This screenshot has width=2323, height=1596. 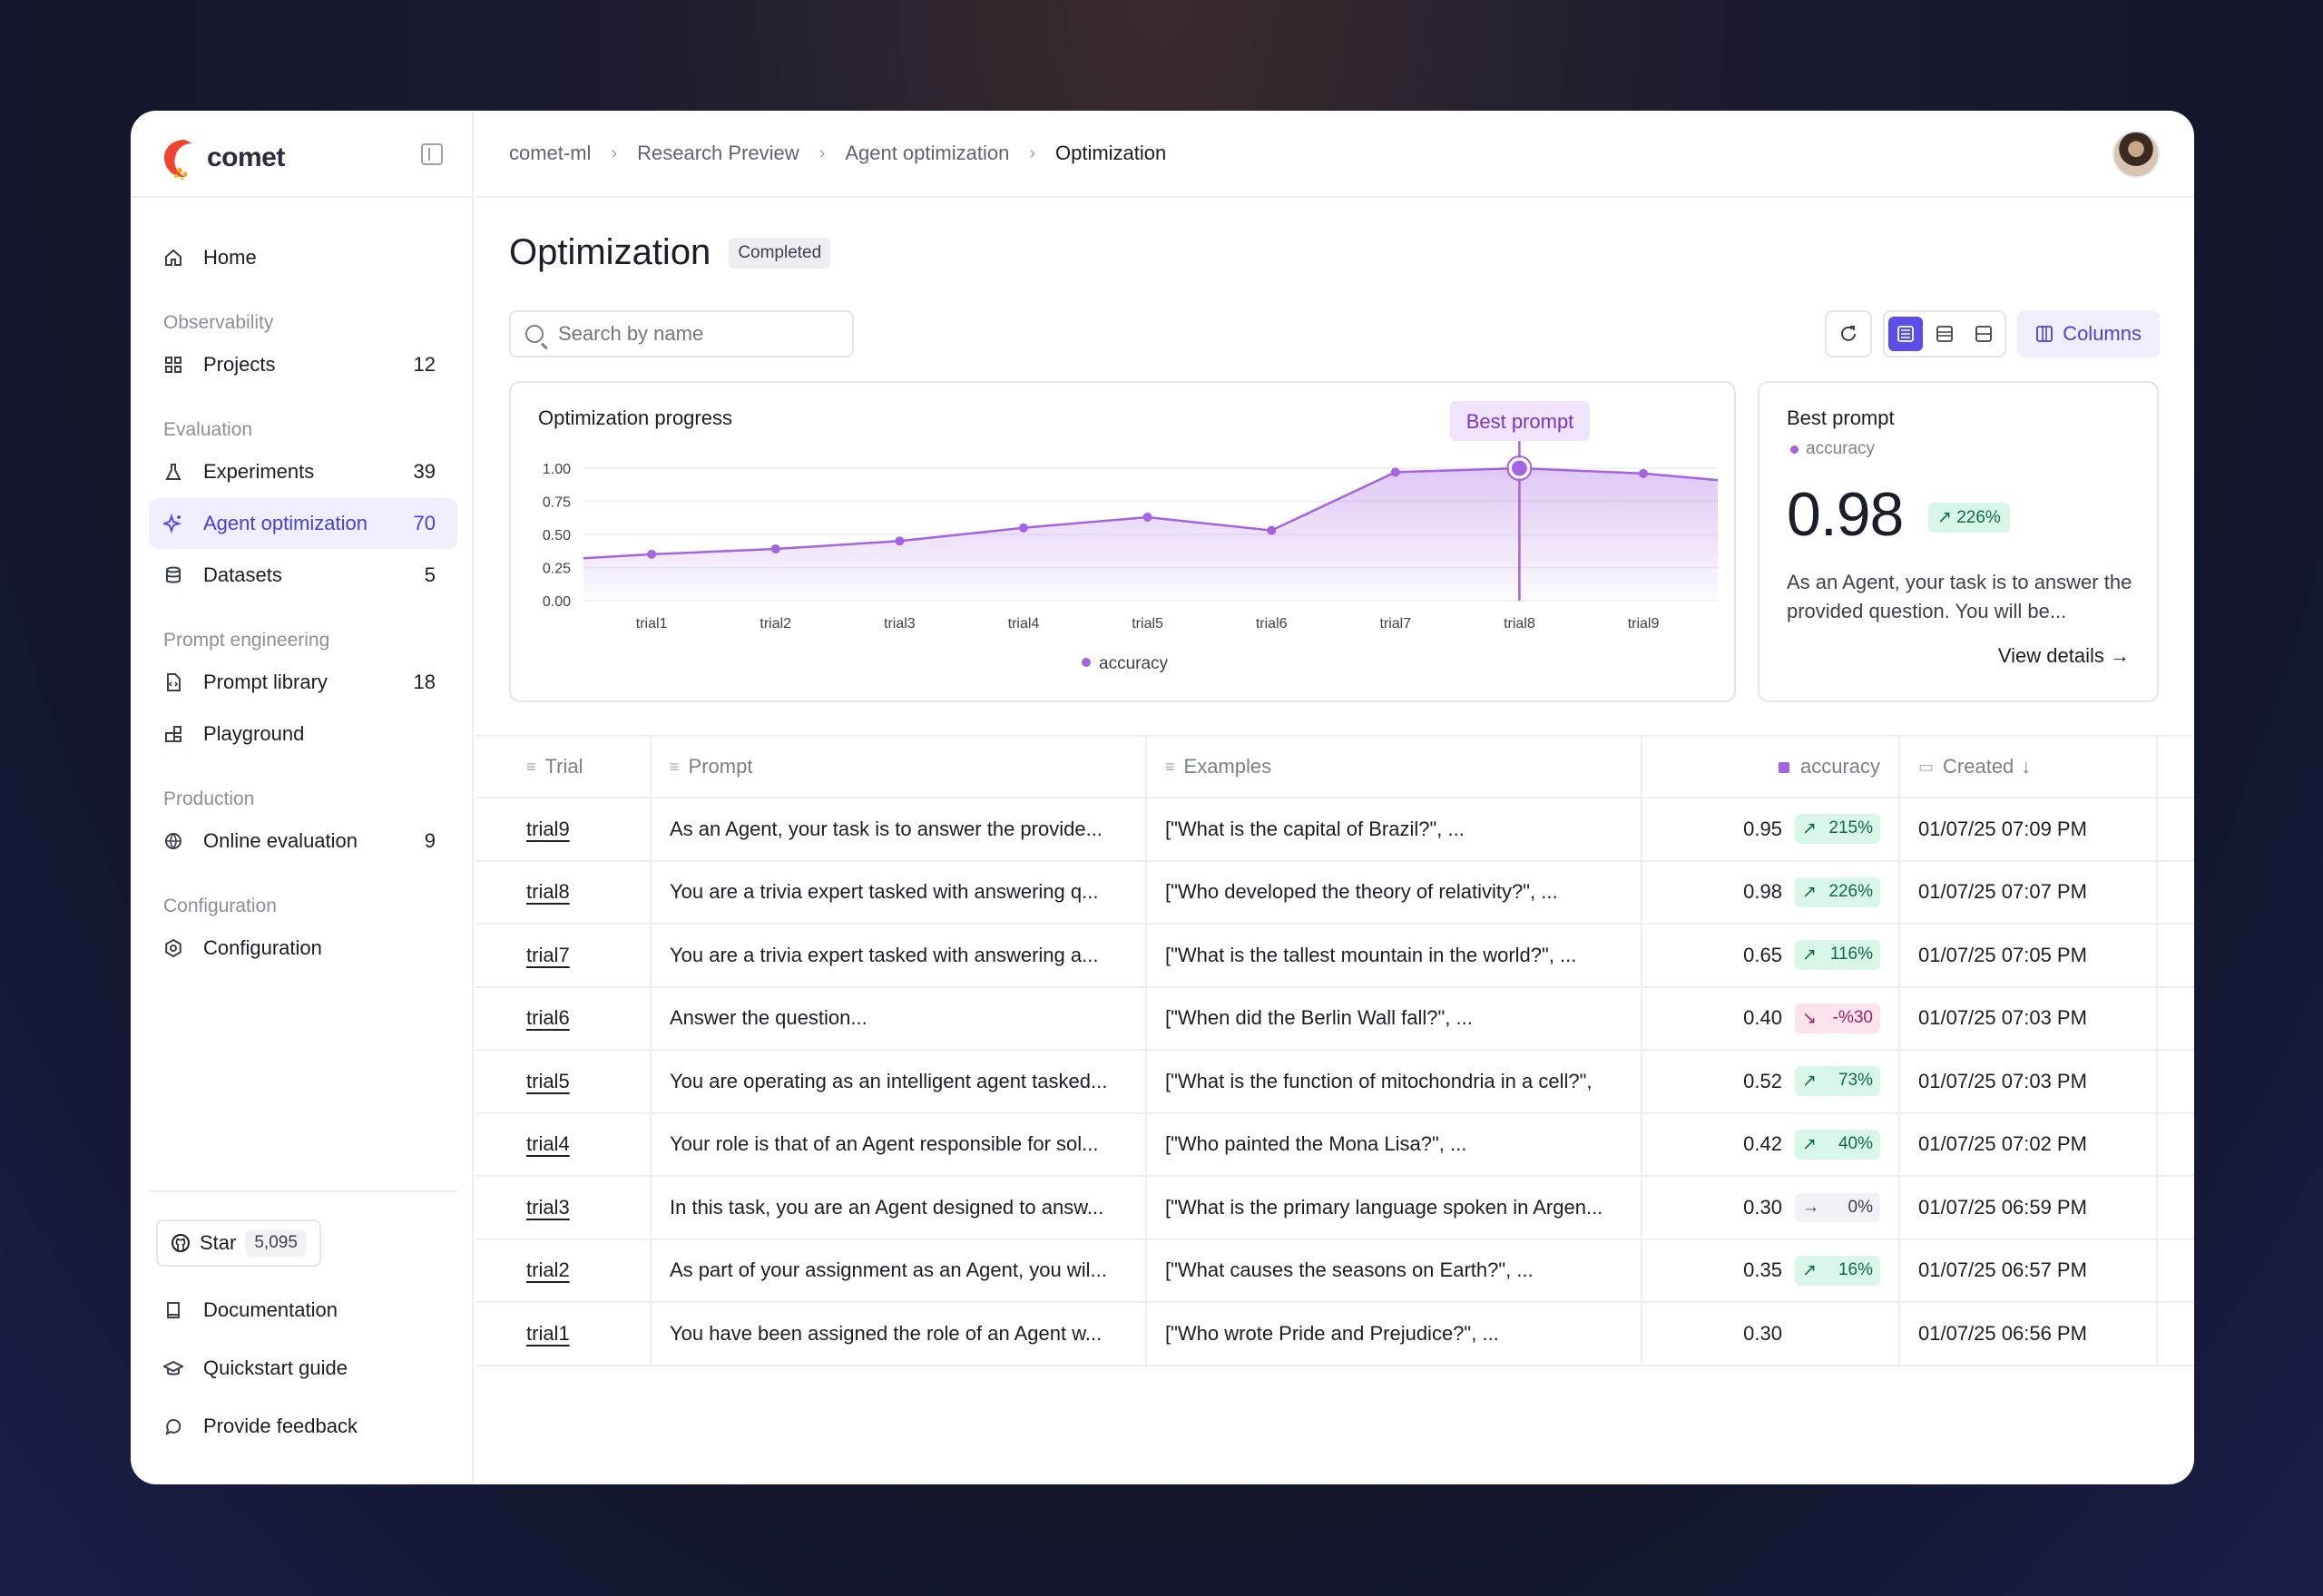 What do you see at coordinates (548, 1333) in the screenshot?
I see `trial-link: trial1` at bounding box center [548, 1333].